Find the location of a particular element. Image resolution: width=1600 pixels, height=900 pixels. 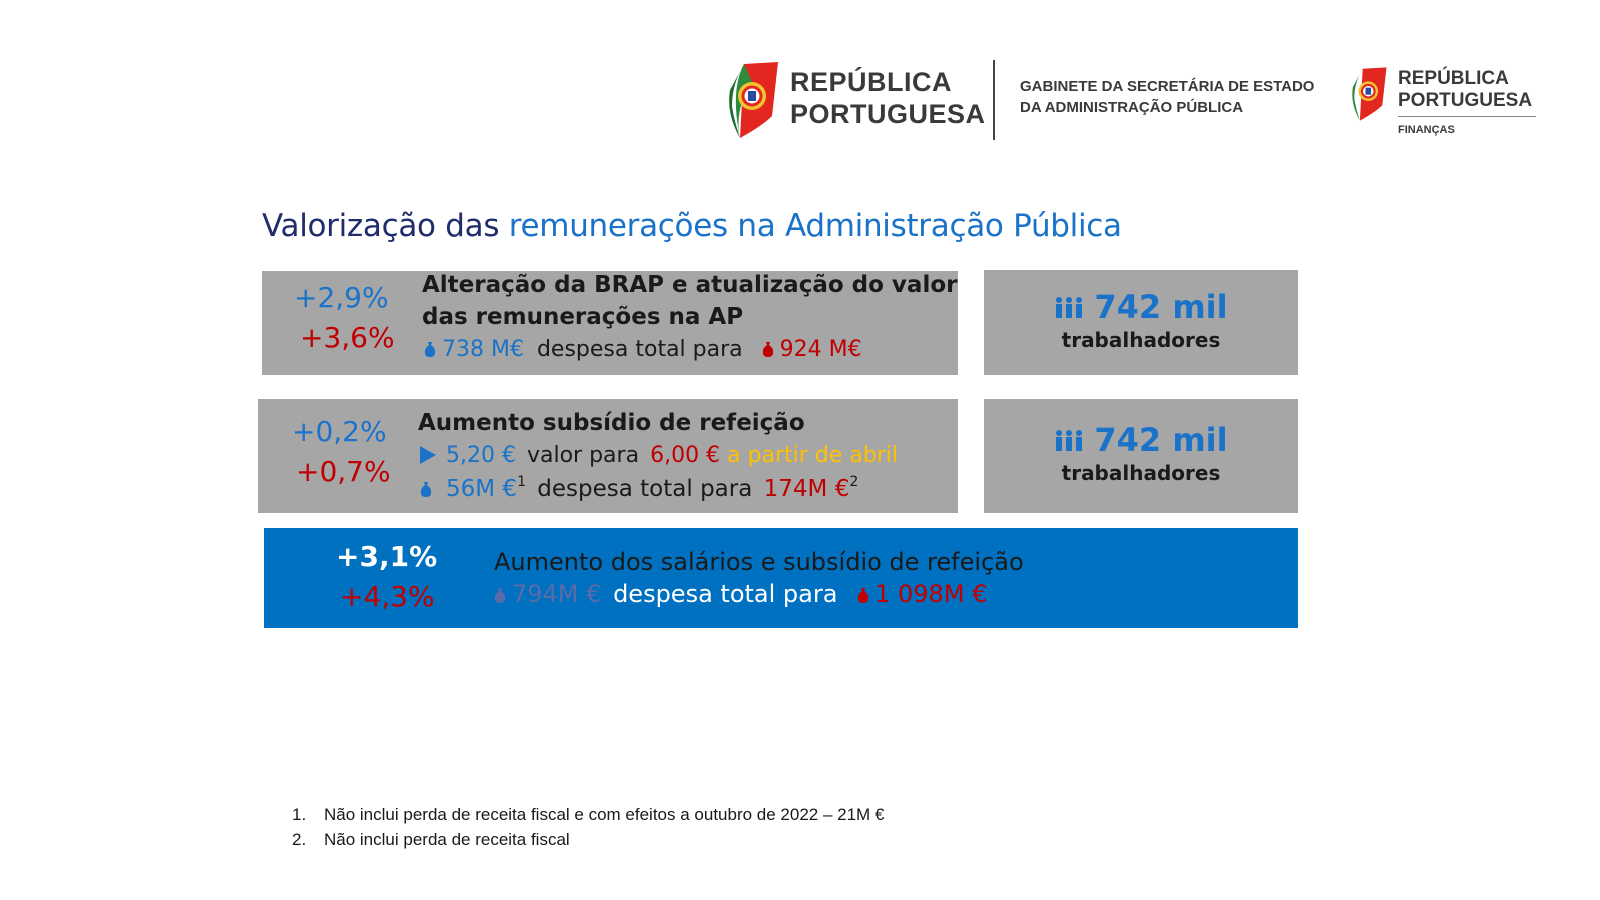

logo2-divider is located at coordinates (1467, 116).